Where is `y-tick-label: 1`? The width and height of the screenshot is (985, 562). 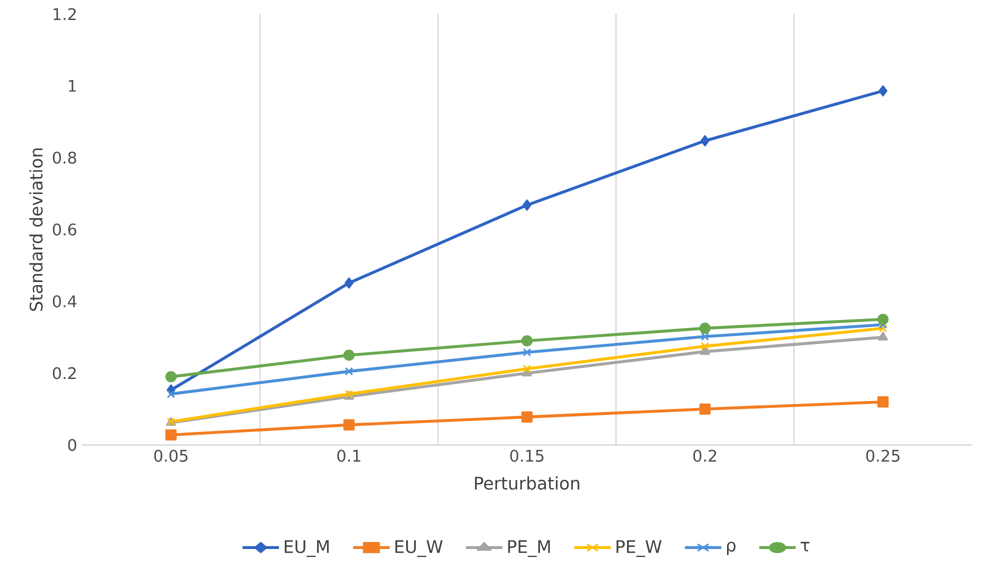
y-tick-label: 1 is located at coordinates (72, 86).